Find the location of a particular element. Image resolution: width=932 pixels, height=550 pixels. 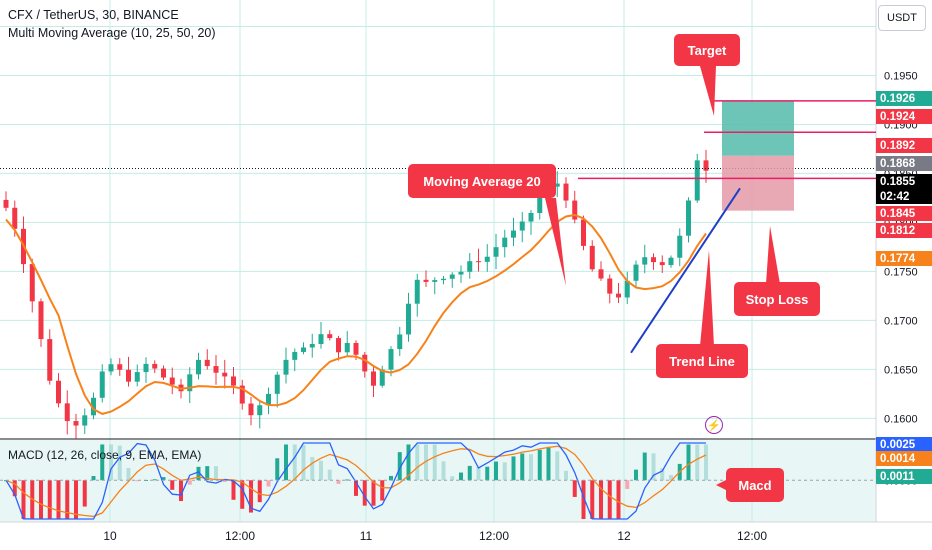

y-tick-label: 0.1650 is located at coordinates (901, 370).